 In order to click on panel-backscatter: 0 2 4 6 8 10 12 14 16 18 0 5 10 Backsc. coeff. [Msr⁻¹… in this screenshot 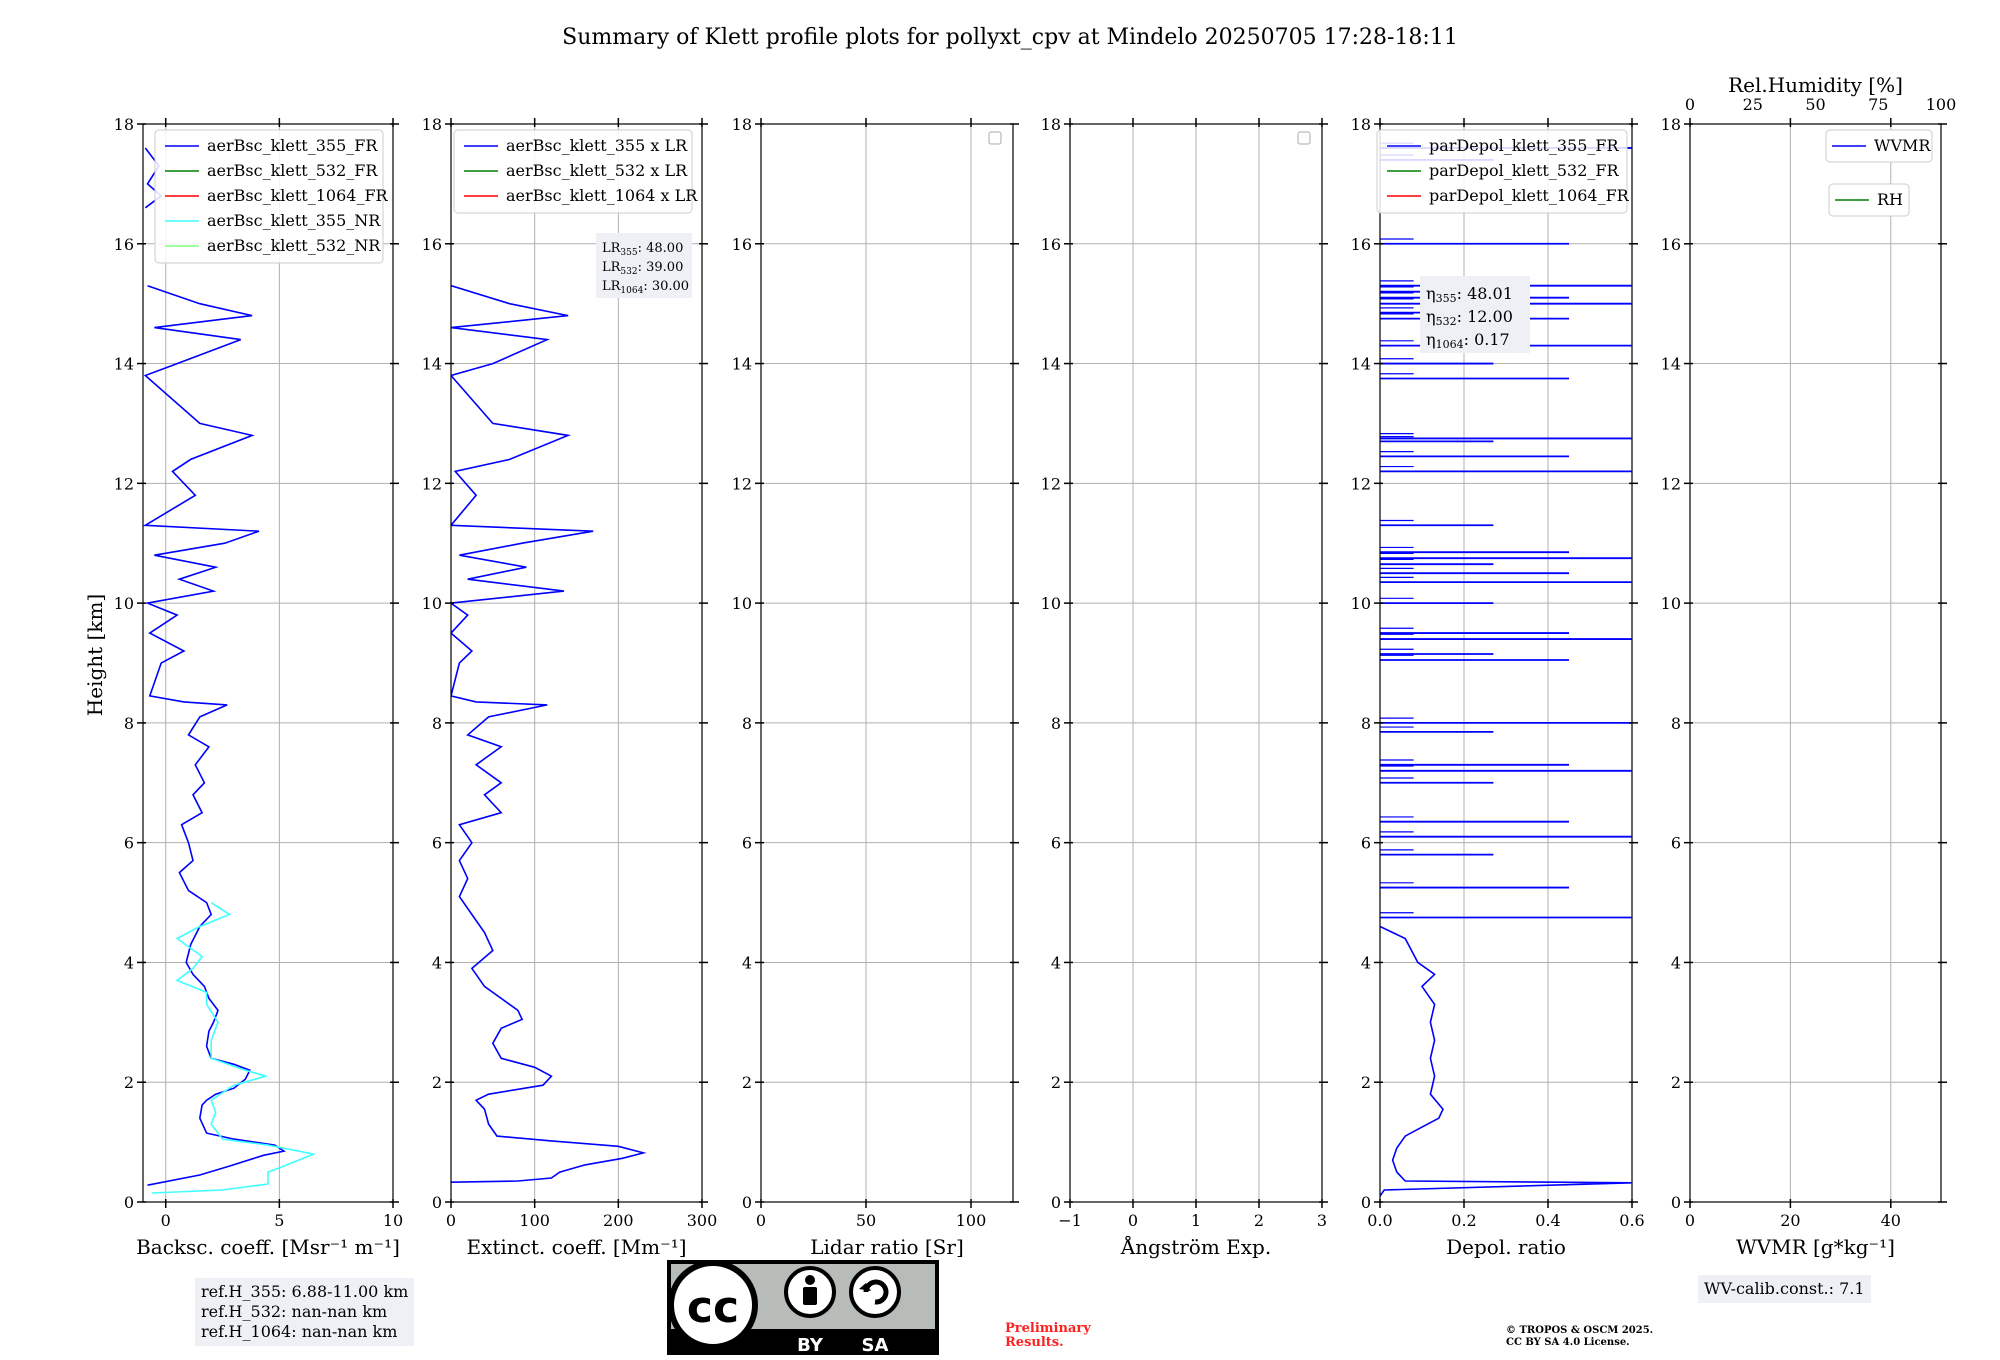, I will do `click(259, 687)`.